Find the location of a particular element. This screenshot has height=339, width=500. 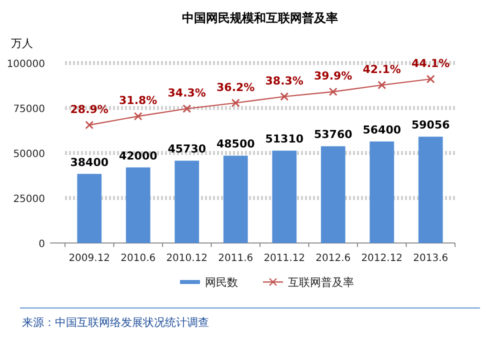

data-label: 36.2% is located at coordinates (235, 87).